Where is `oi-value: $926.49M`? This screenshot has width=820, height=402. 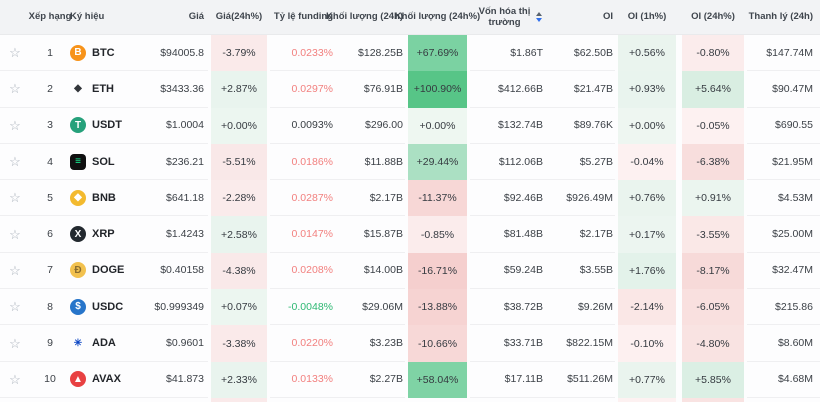
oi-value: $926.49M is located at coordinates (581, 198).